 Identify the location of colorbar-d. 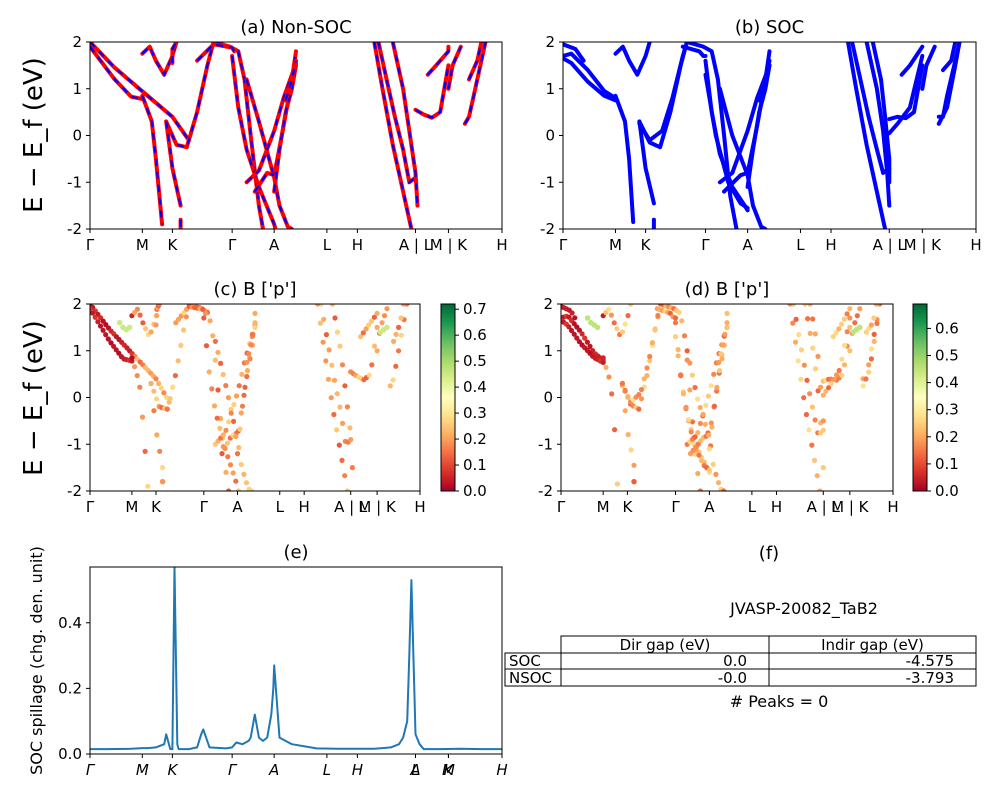
(920, 397).